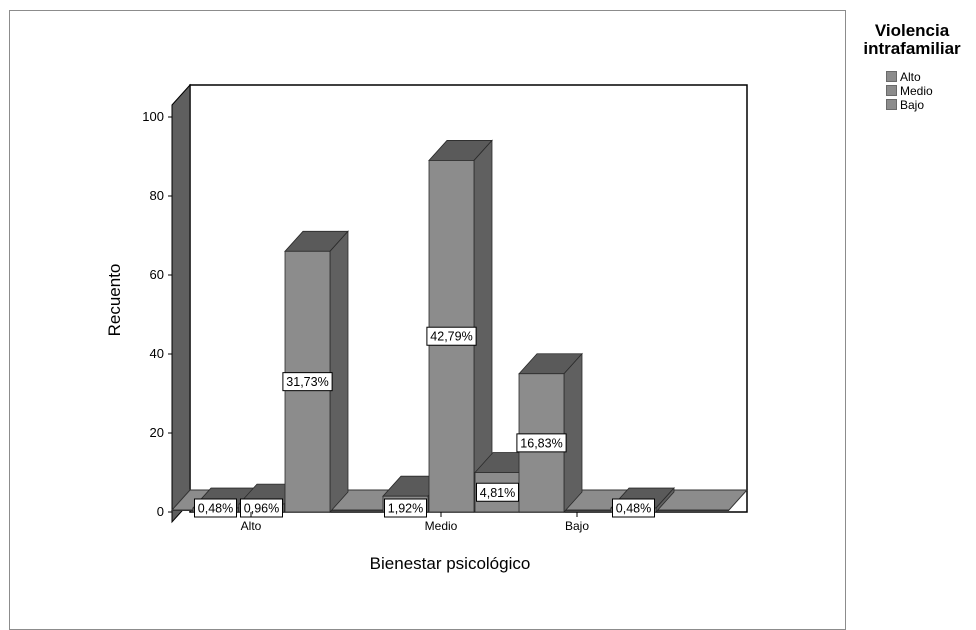 The image size is (976, 630). What do you see at coordinates (912, 105) in the screenshot?
I see `legend-label-bajo: Bajo` at bounding box center [912, 105].